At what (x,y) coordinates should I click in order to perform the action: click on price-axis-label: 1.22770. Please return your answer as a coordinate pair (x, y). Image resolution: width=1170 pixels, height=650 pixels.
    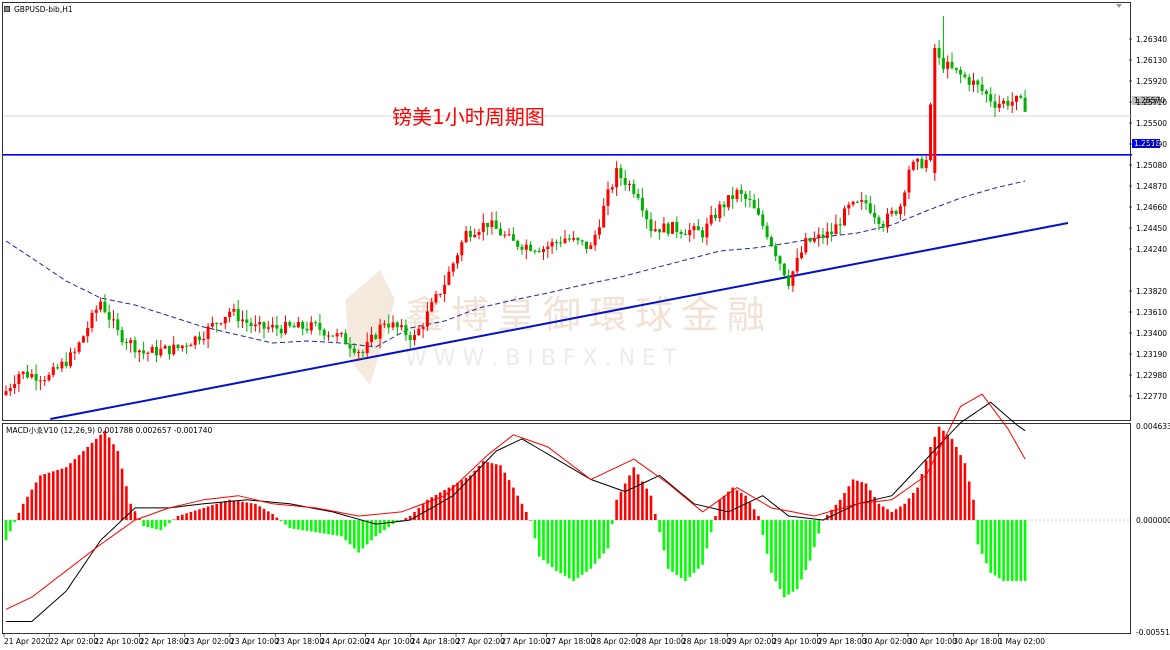
    Looking at the image, I should click on (1151, 396).